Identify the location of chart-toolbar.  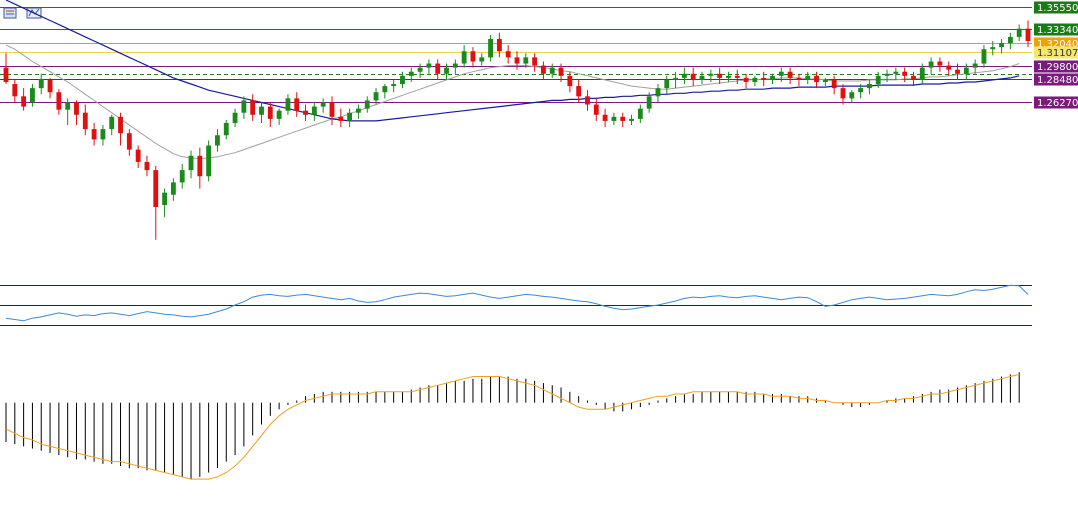
(22, 13).